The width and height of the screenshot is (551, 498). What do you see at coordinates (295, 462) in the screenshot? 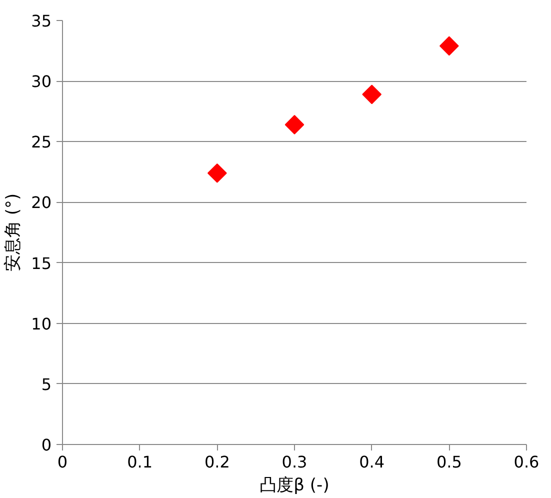
I see `x-tick-label: 0.3` at bounding box center [295, 462].